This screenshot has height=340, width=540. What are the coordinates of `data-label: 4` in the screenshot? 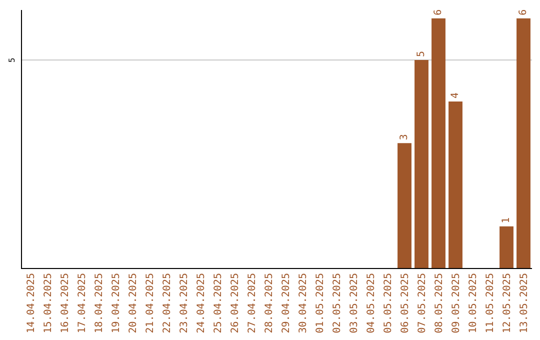 It's located at (455, 95).